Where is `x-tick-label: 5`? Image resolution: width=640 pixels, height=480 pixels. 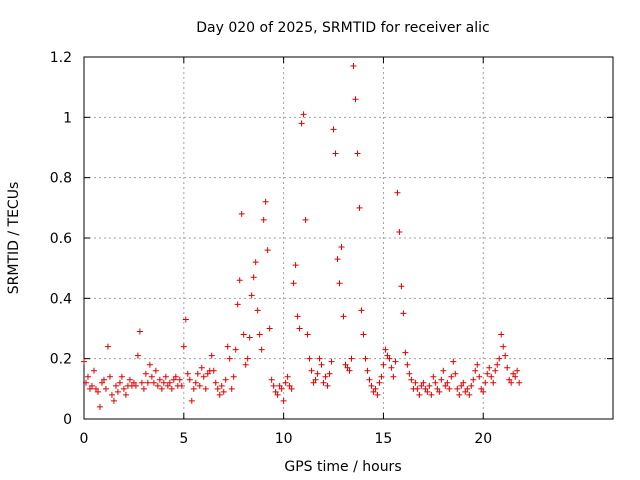 x-tick-label: 5 is located at coordinates (183, 439).